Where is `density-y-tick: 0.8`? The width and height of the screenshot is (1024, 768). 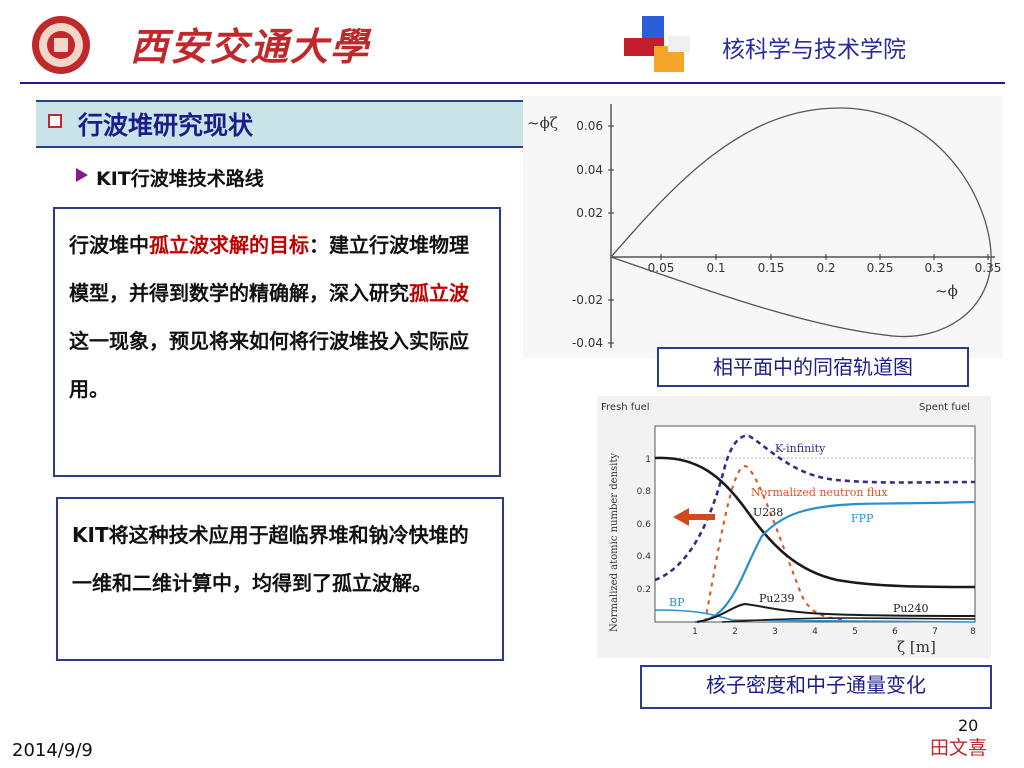
density-y-tick: 0.8 is located at coordinates (644, 492).